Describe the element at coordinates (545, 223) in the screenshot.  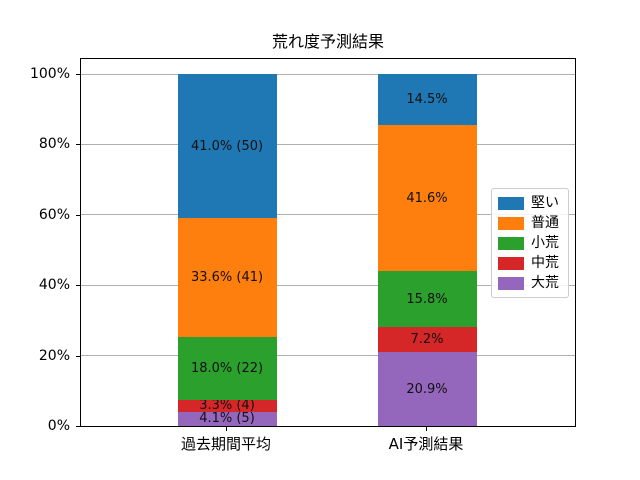
I see `legend-label: 普通` at that location.